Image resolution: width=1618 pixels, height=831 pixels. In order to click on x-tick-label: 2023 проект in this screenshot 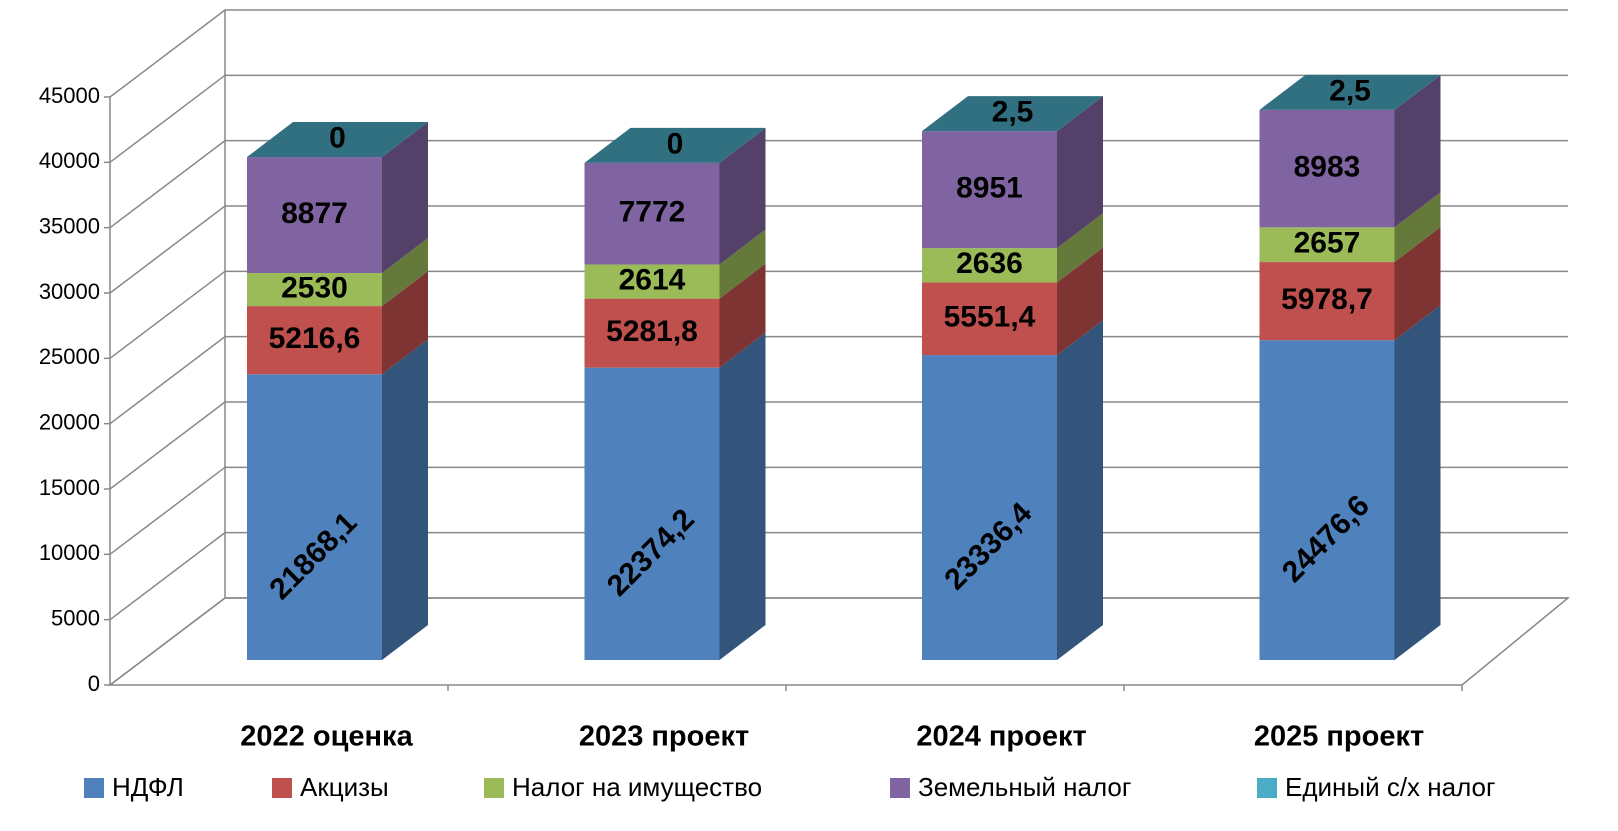, I will do `click(664, 737)`.